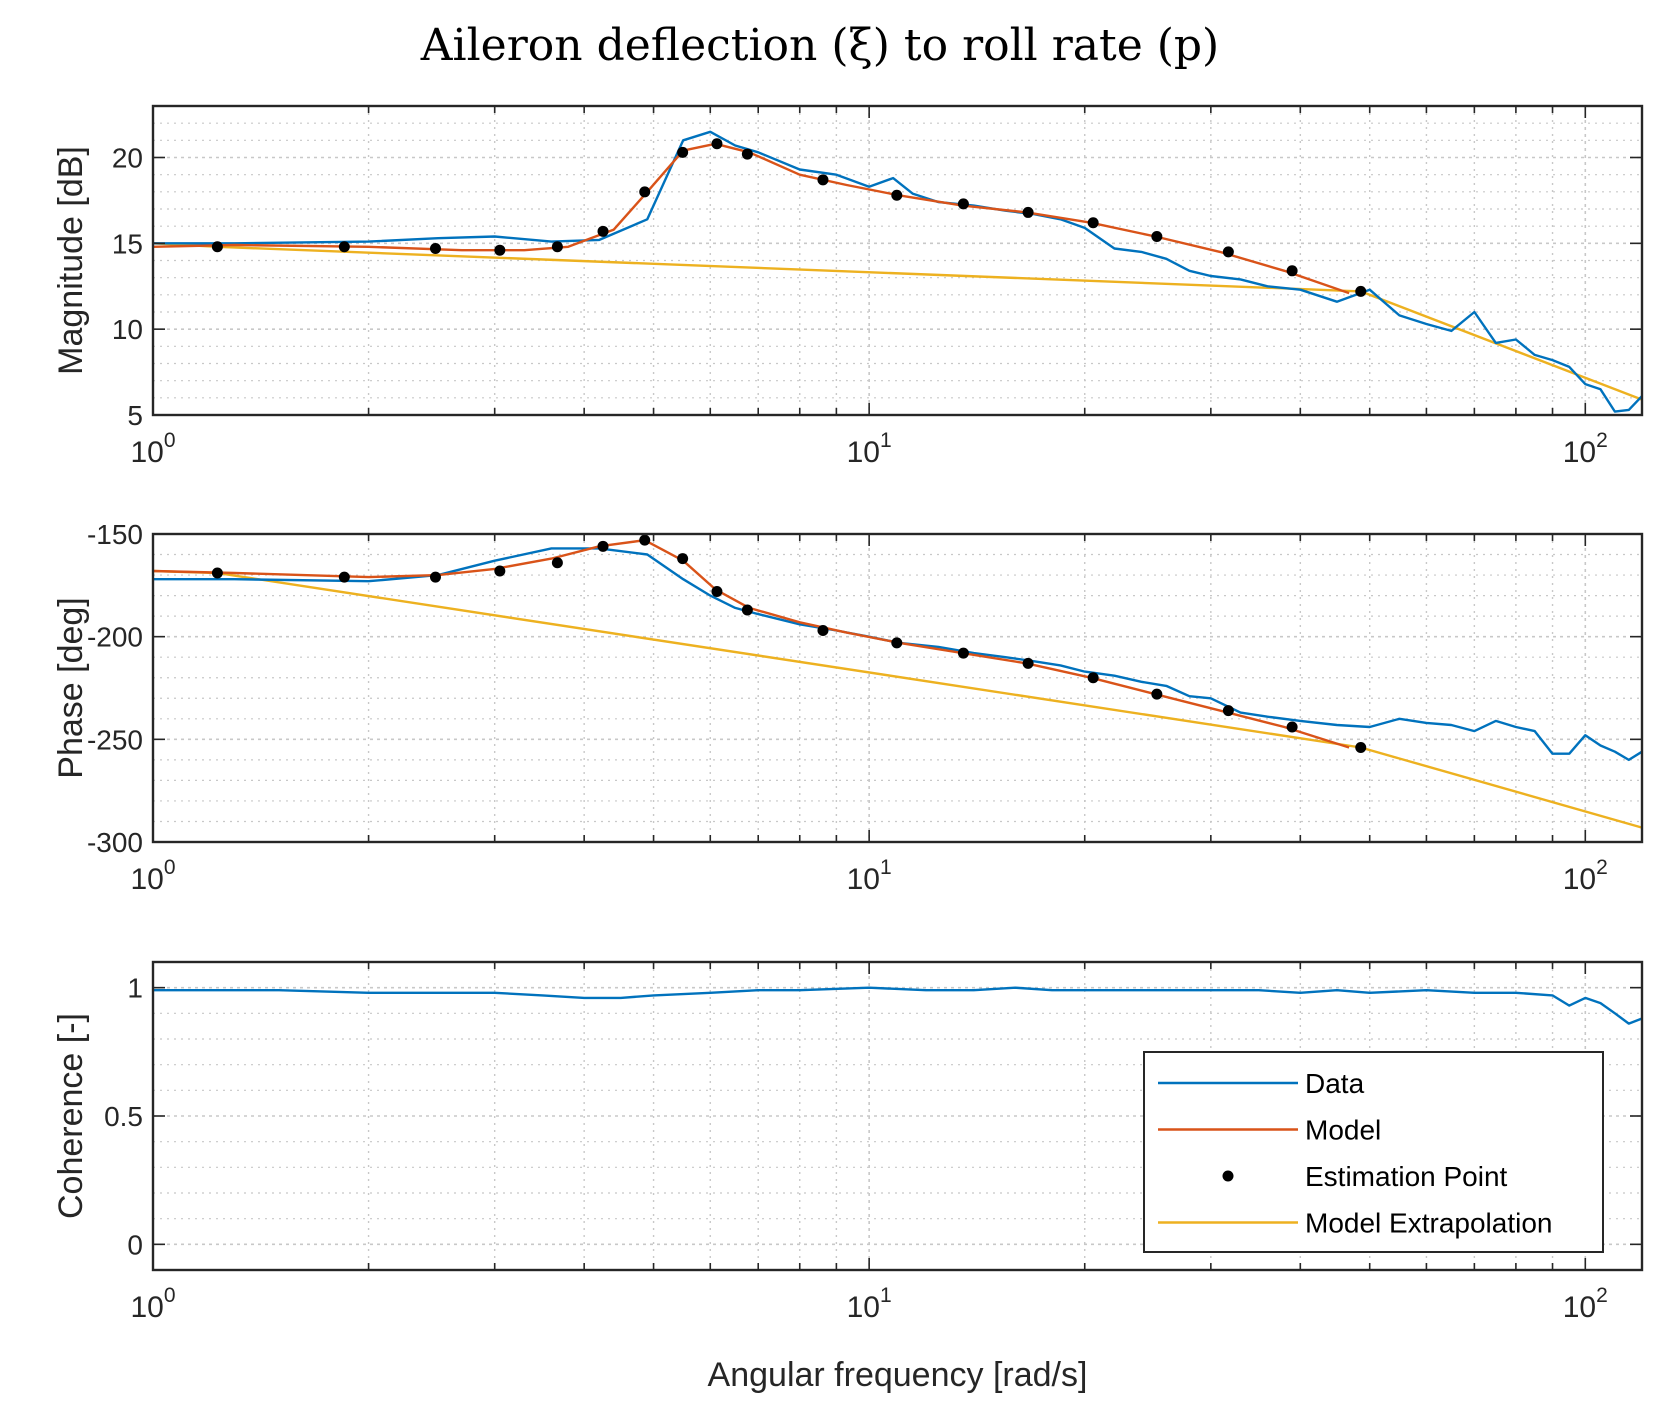  Describe the element at coordinates (135, 1244) in the screenshot. I see `y-tick-label: 0` at that location.